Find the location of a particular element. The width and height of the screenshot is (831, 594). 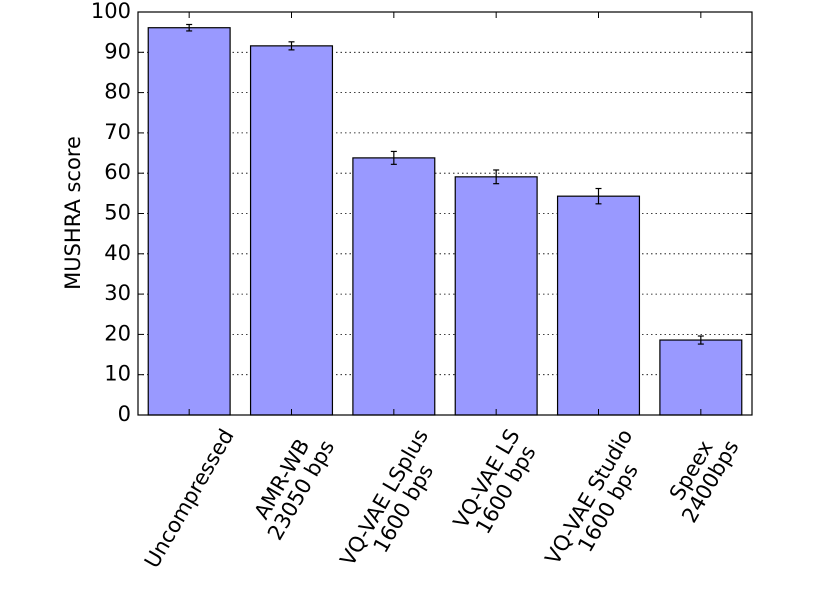

y-tick-label: 30 is located at coordinates (117, 293).